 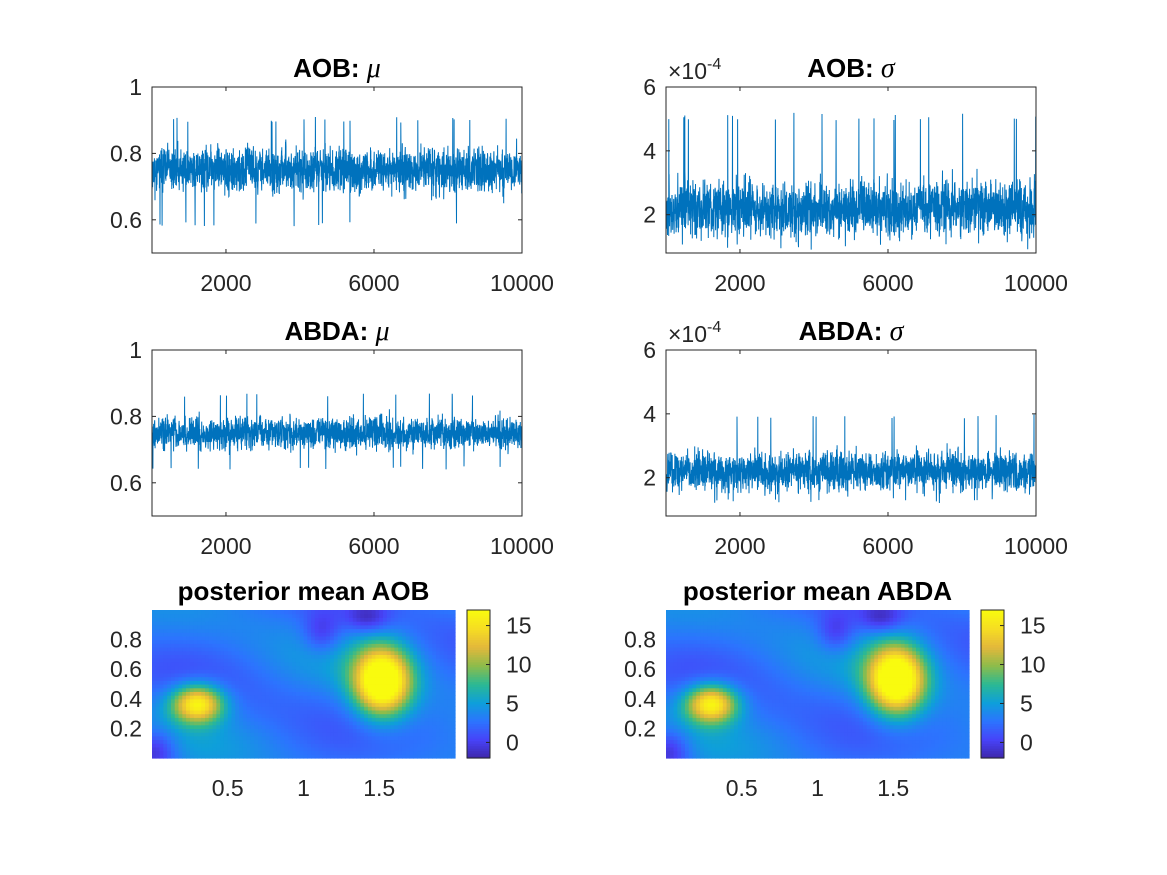 What do you see at coordinates (126, 220) in the screenshot?
I see `y-tick-label: 0.6` at bounding box center [126, 220].